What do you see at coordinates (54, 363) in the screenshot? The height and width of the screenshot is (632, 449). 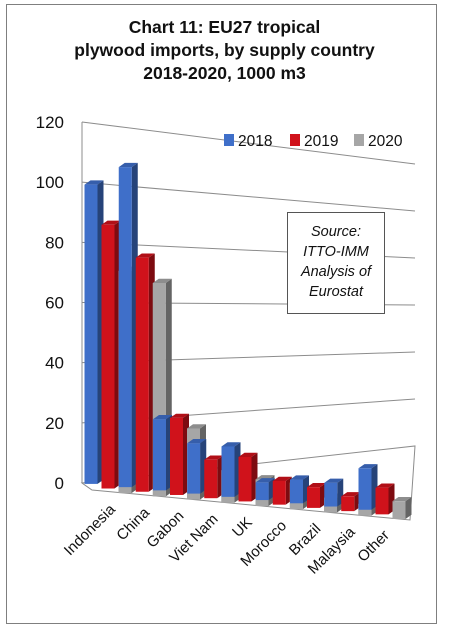 I see `y-tick-label: 40` at bounding box center [54, 363].